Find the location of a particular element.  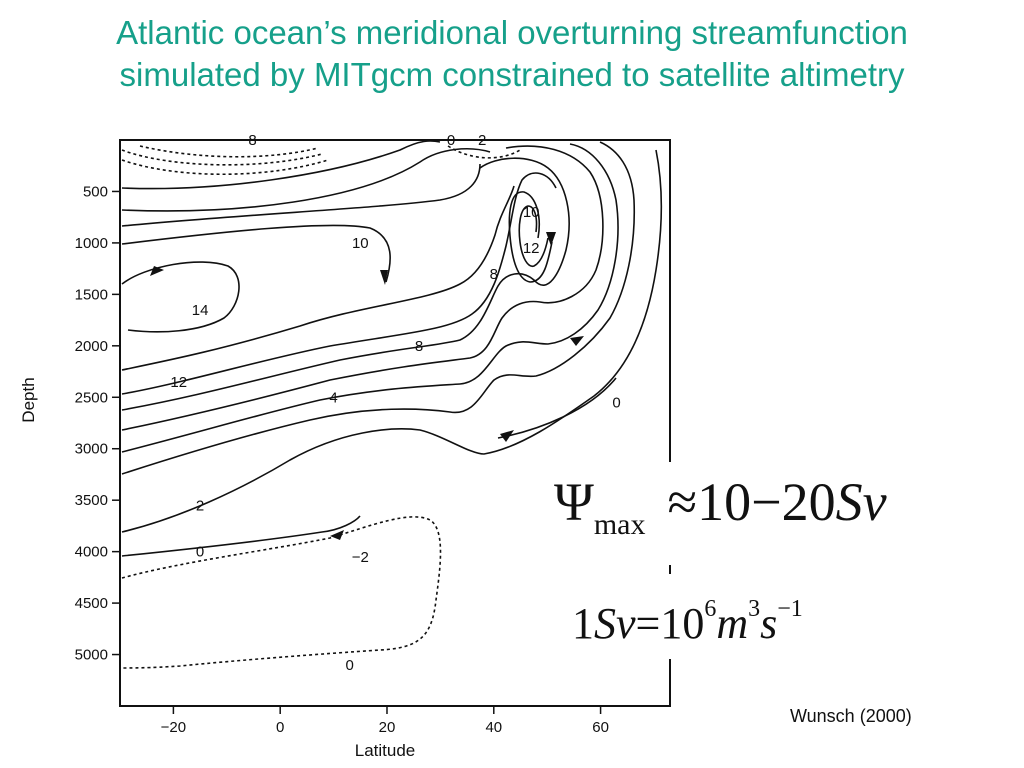

arrow-cell is located at coordinates (551, 239).